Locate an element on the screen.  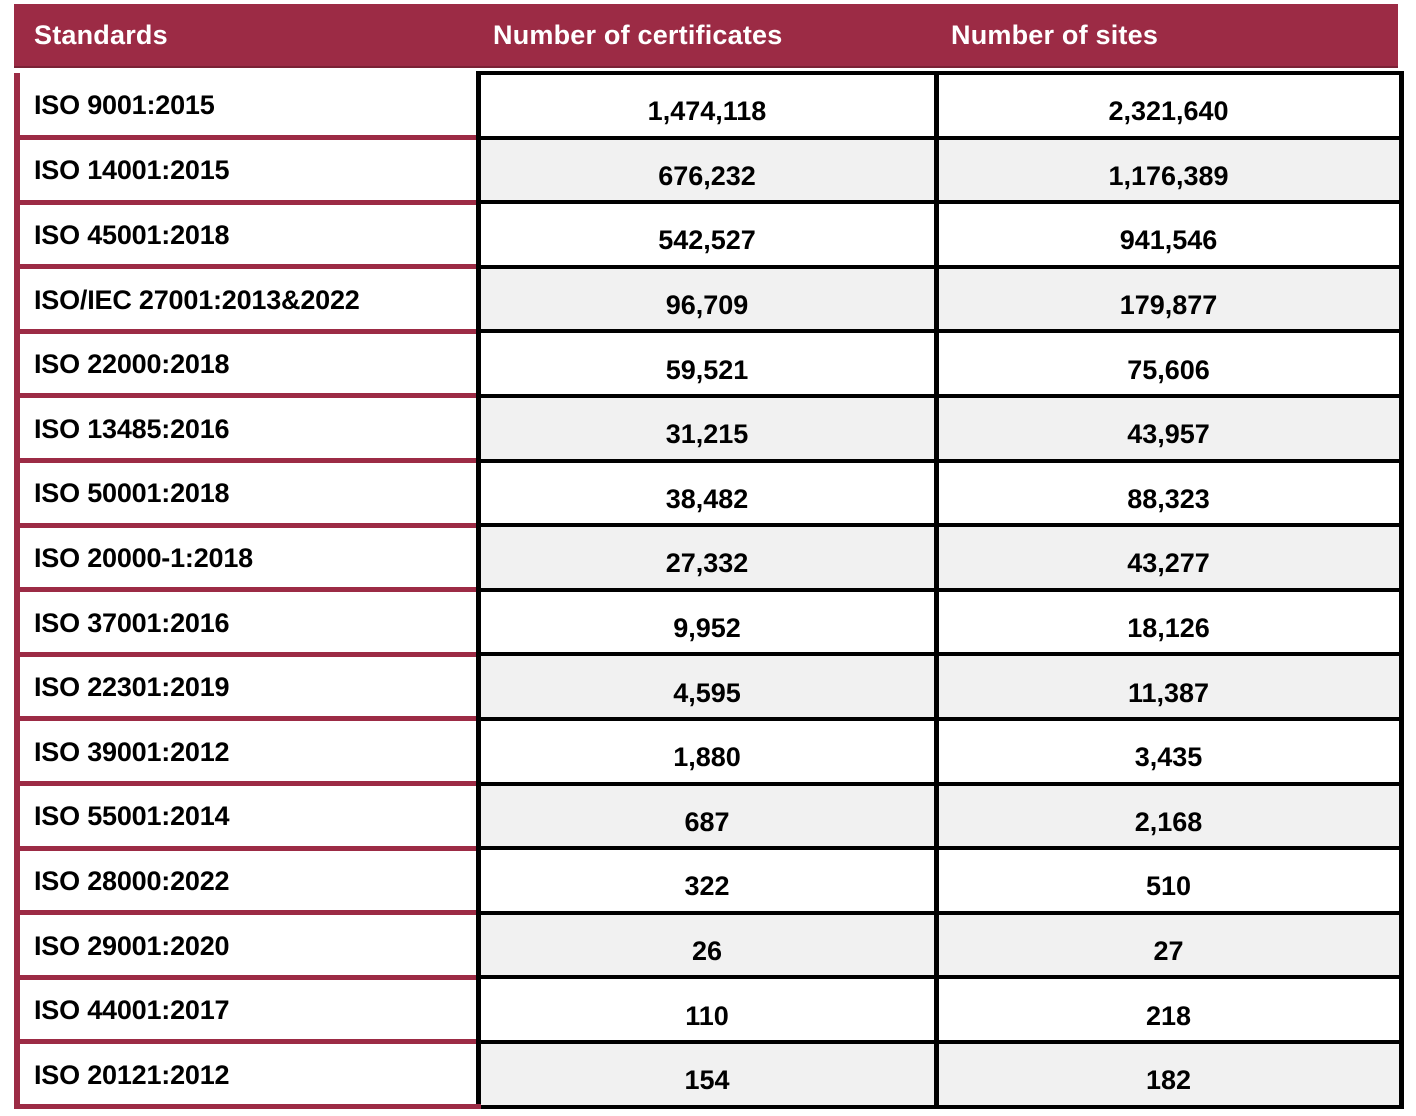
standard-name-cell: ISO 29001:2020 is located at coordinates (246, 944).